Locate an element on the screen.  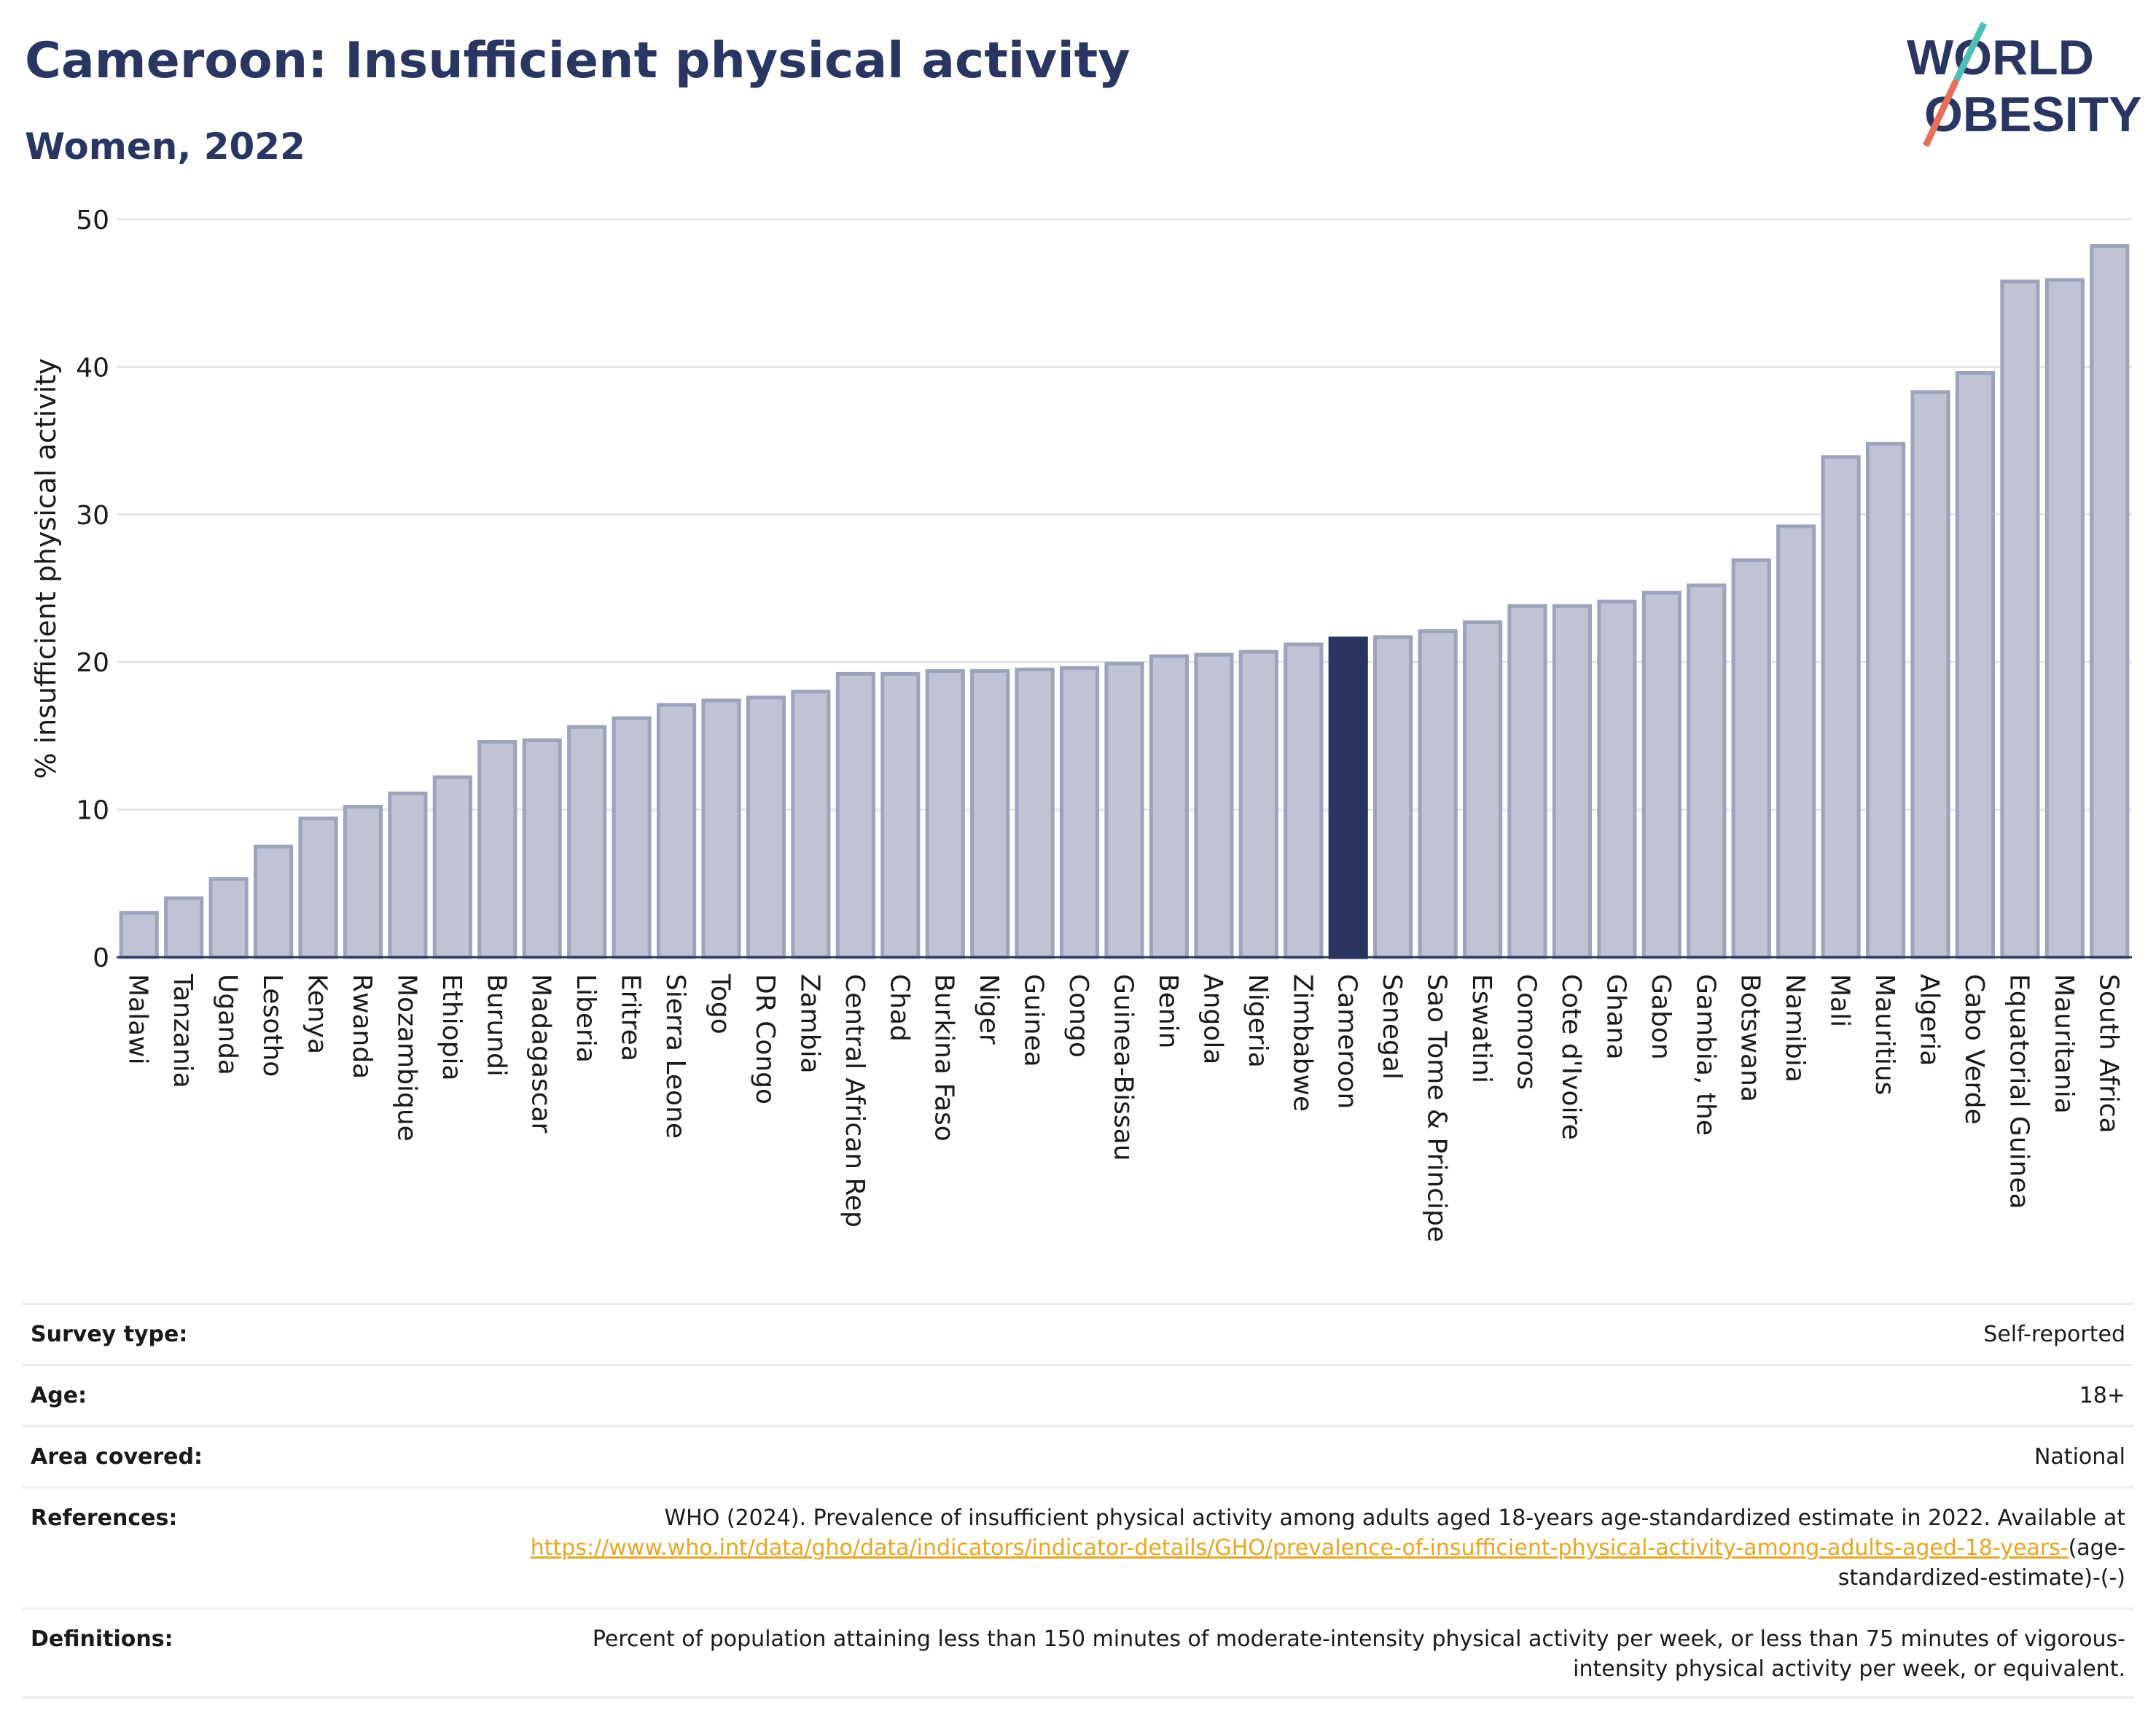
area-value: National is located at coordinates (2080, 1457).